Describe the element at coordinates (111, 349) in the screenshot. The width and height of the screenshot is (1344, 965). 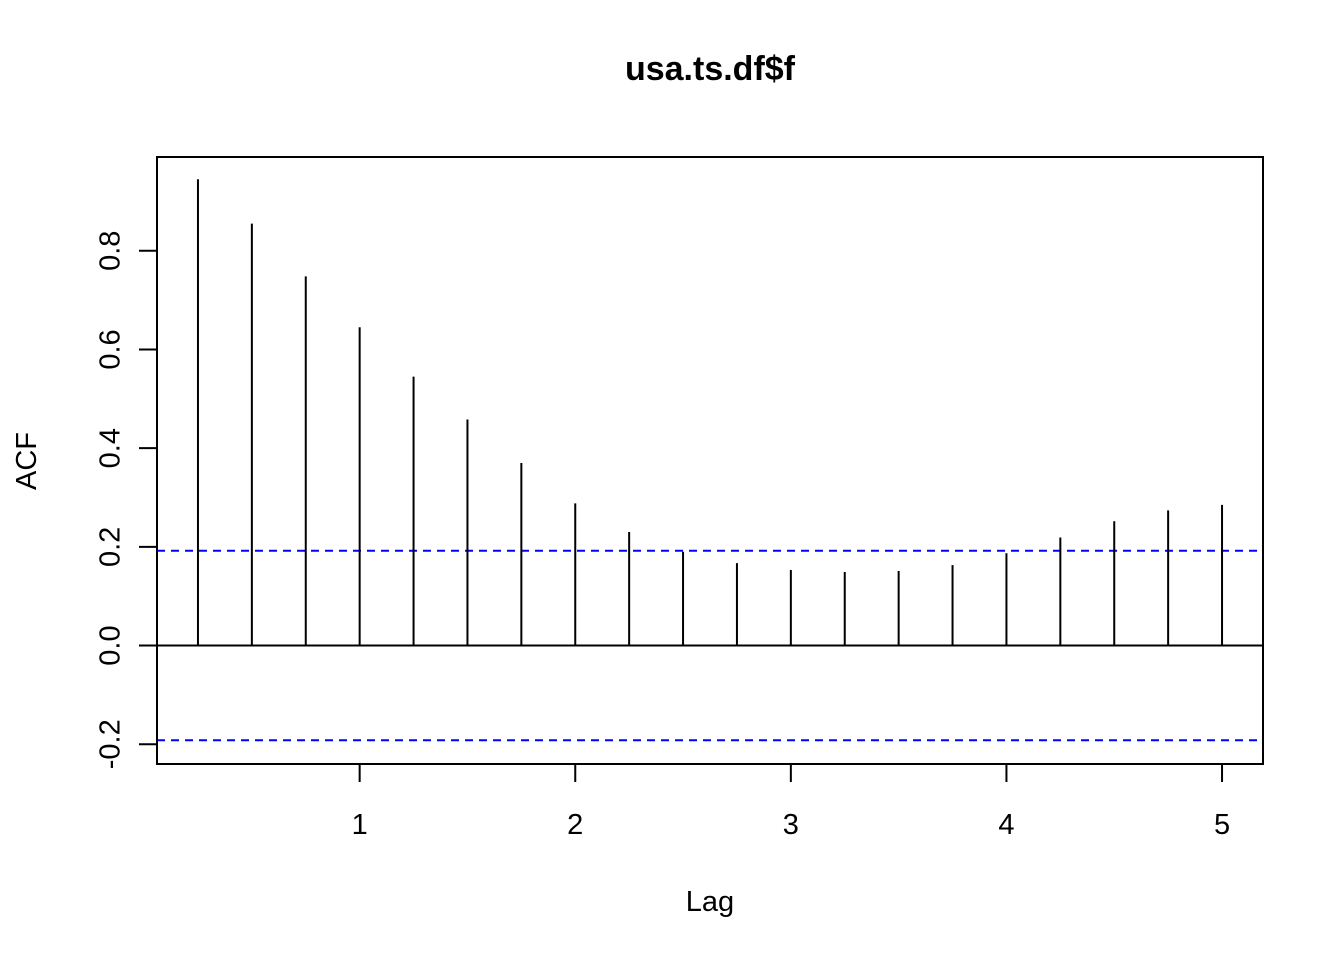
I see `y-tick-label: 0.6` at that location.